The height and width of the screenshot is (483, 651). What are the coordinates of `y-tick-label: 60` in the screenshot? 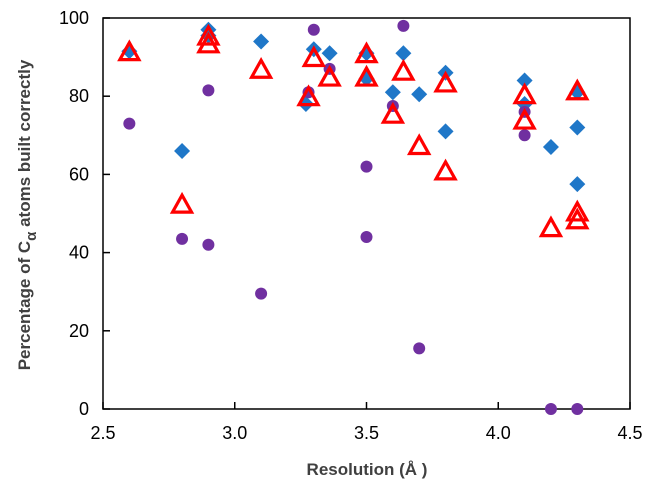 It's located at (79, 174).